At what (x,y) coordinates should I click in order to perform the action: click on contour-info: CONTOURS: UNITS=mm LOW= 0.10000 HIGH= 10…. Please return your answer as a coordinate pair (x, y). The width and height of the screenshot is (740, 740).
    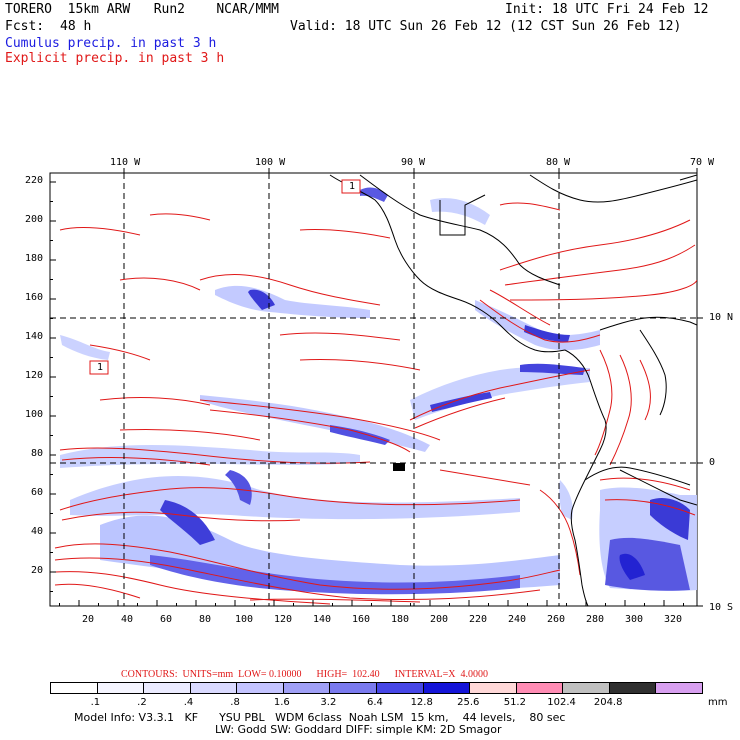
    Looking at the image, I should click on (304, 674).